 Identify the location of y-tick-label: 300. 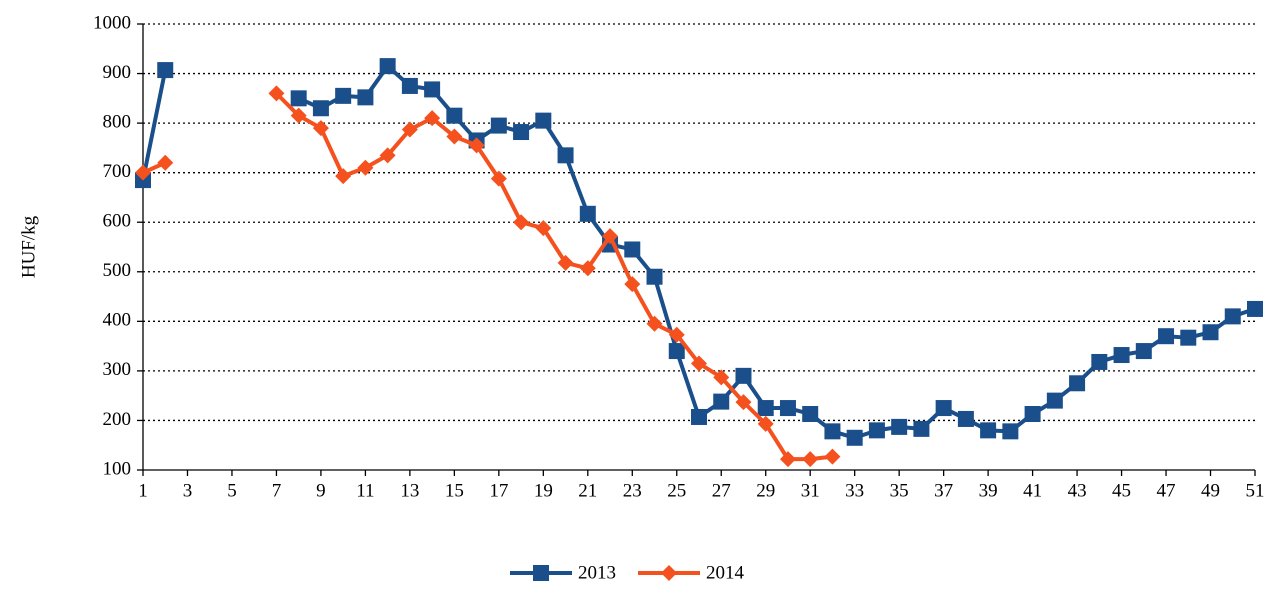
(117, 369).